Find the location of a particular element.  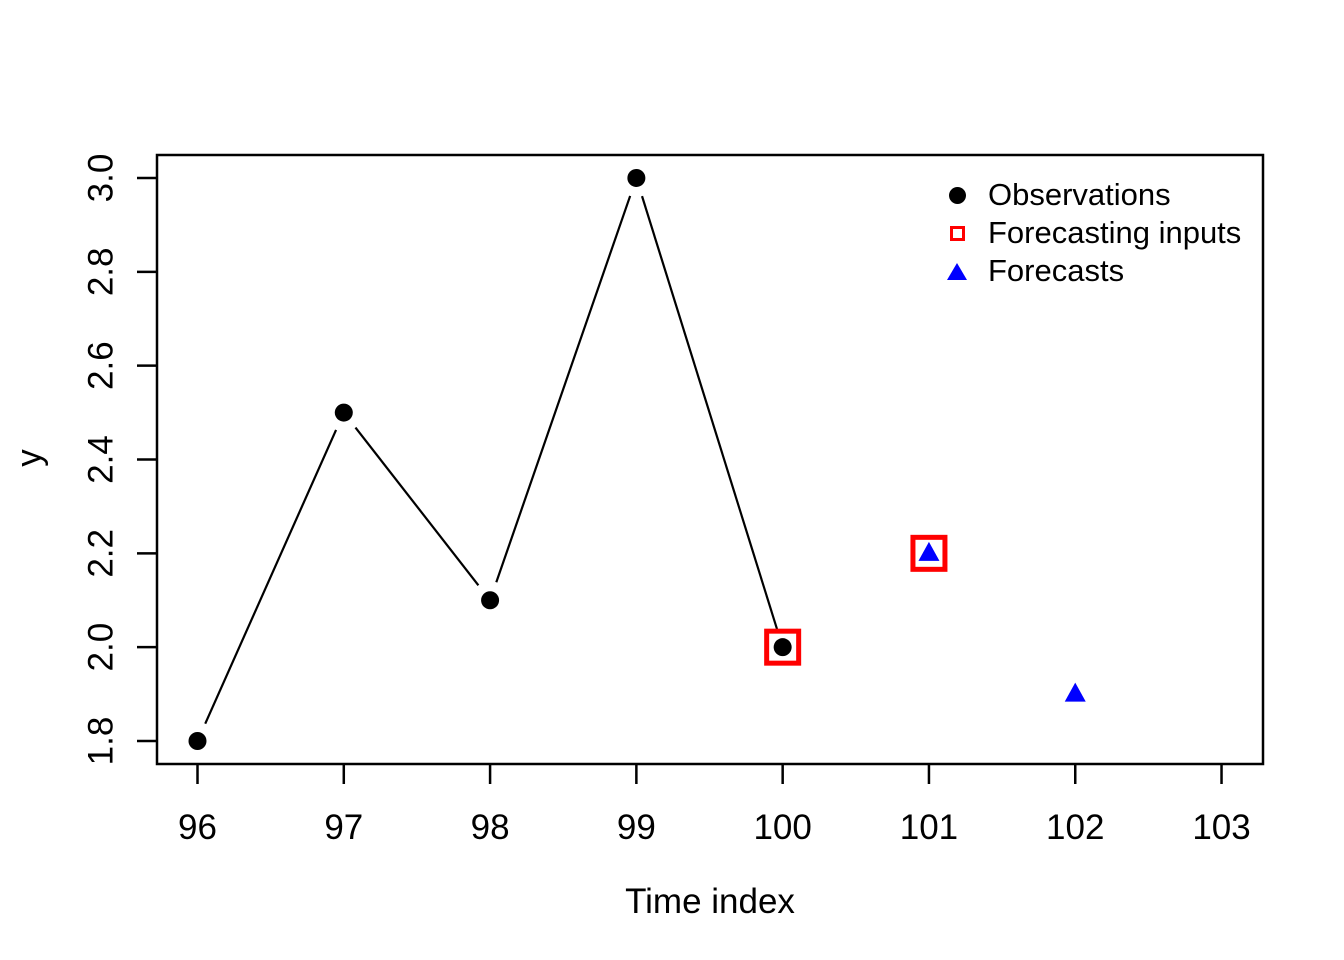

y-axis: 1.8 2.0 2.2 2.4 2.6 2.8 3.0 is located at coordinates (119, 460).